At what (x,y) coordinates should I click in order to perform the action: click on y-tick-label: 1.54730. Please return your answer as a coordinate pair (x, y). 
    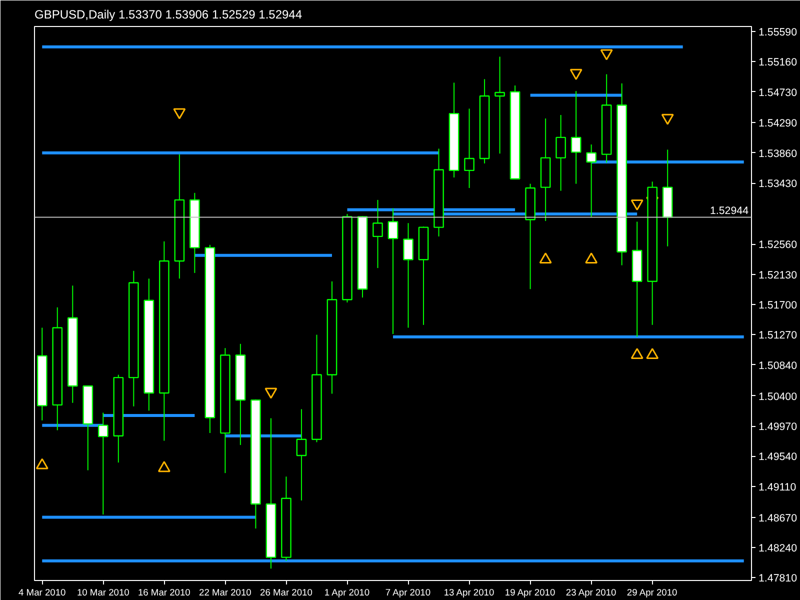
    Looking at the image, I should click on (778, 92).